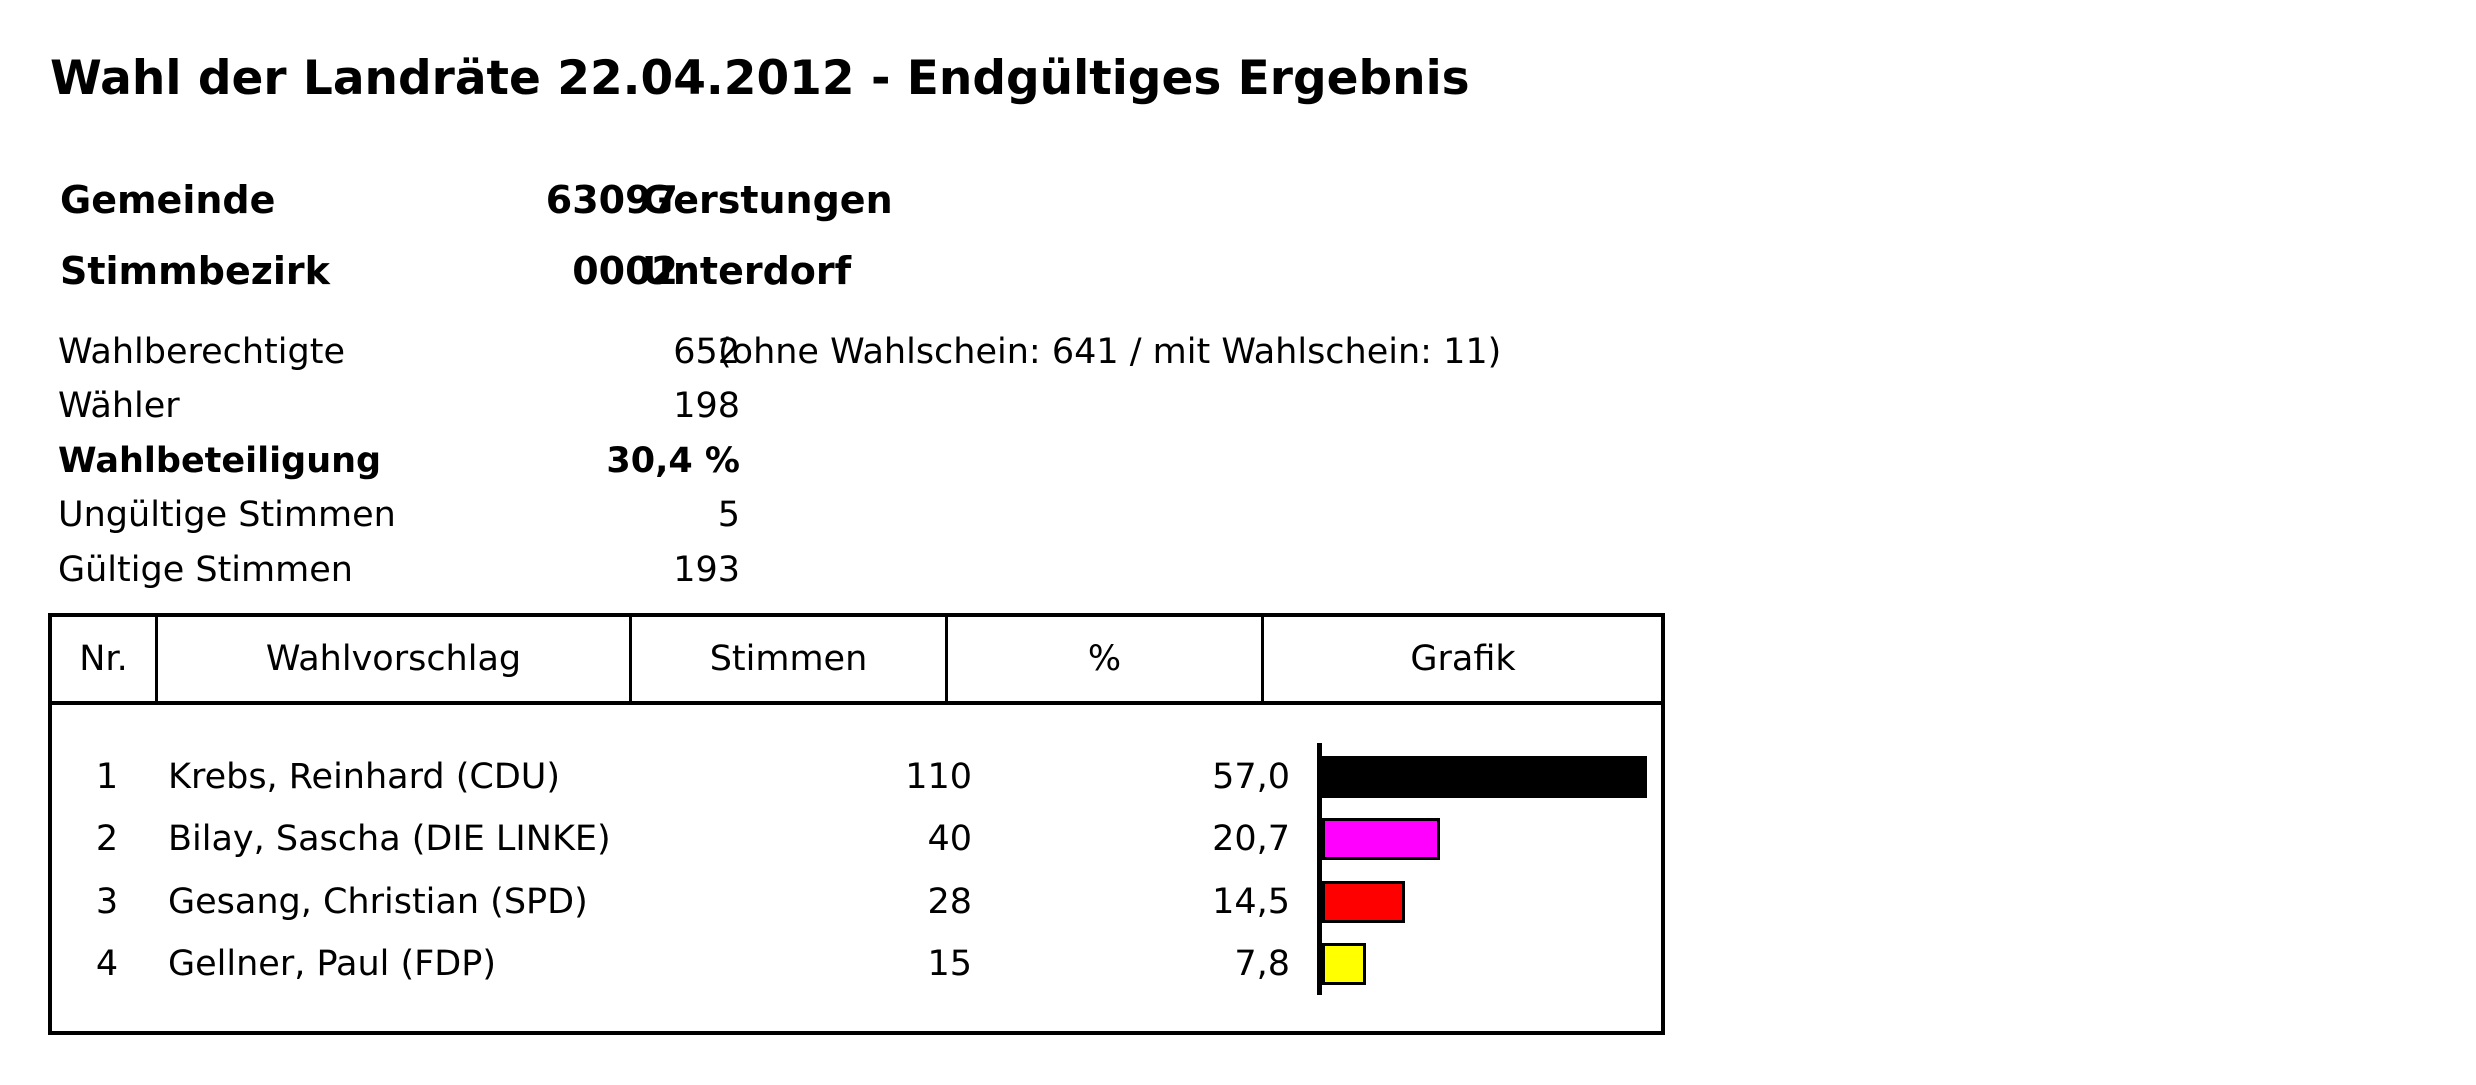 The height and width of the screenshot is (1085, 2476). I want to click on stat-value: 5, so click(728, 515).